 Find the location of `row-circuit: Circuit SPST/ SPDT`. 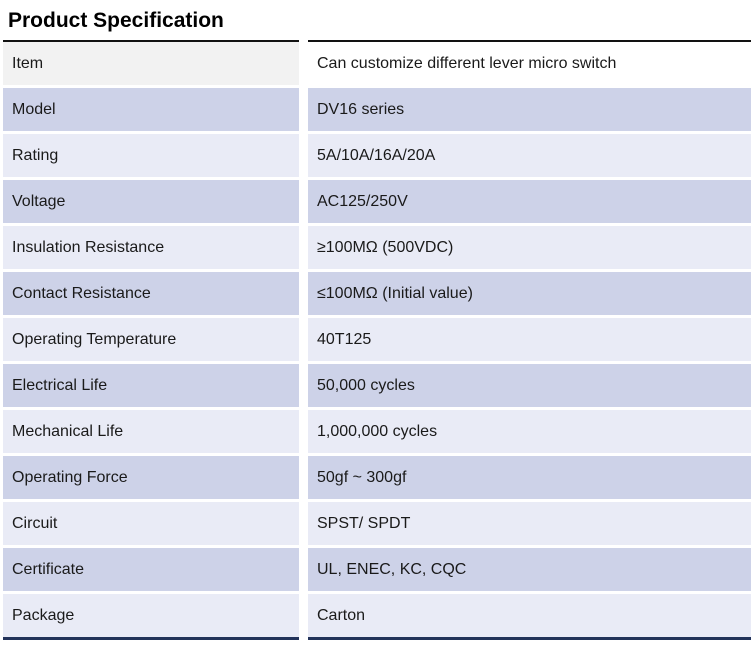

row-circuit: Circuit SPST/ SPDT is located at coordinates (377, 523).